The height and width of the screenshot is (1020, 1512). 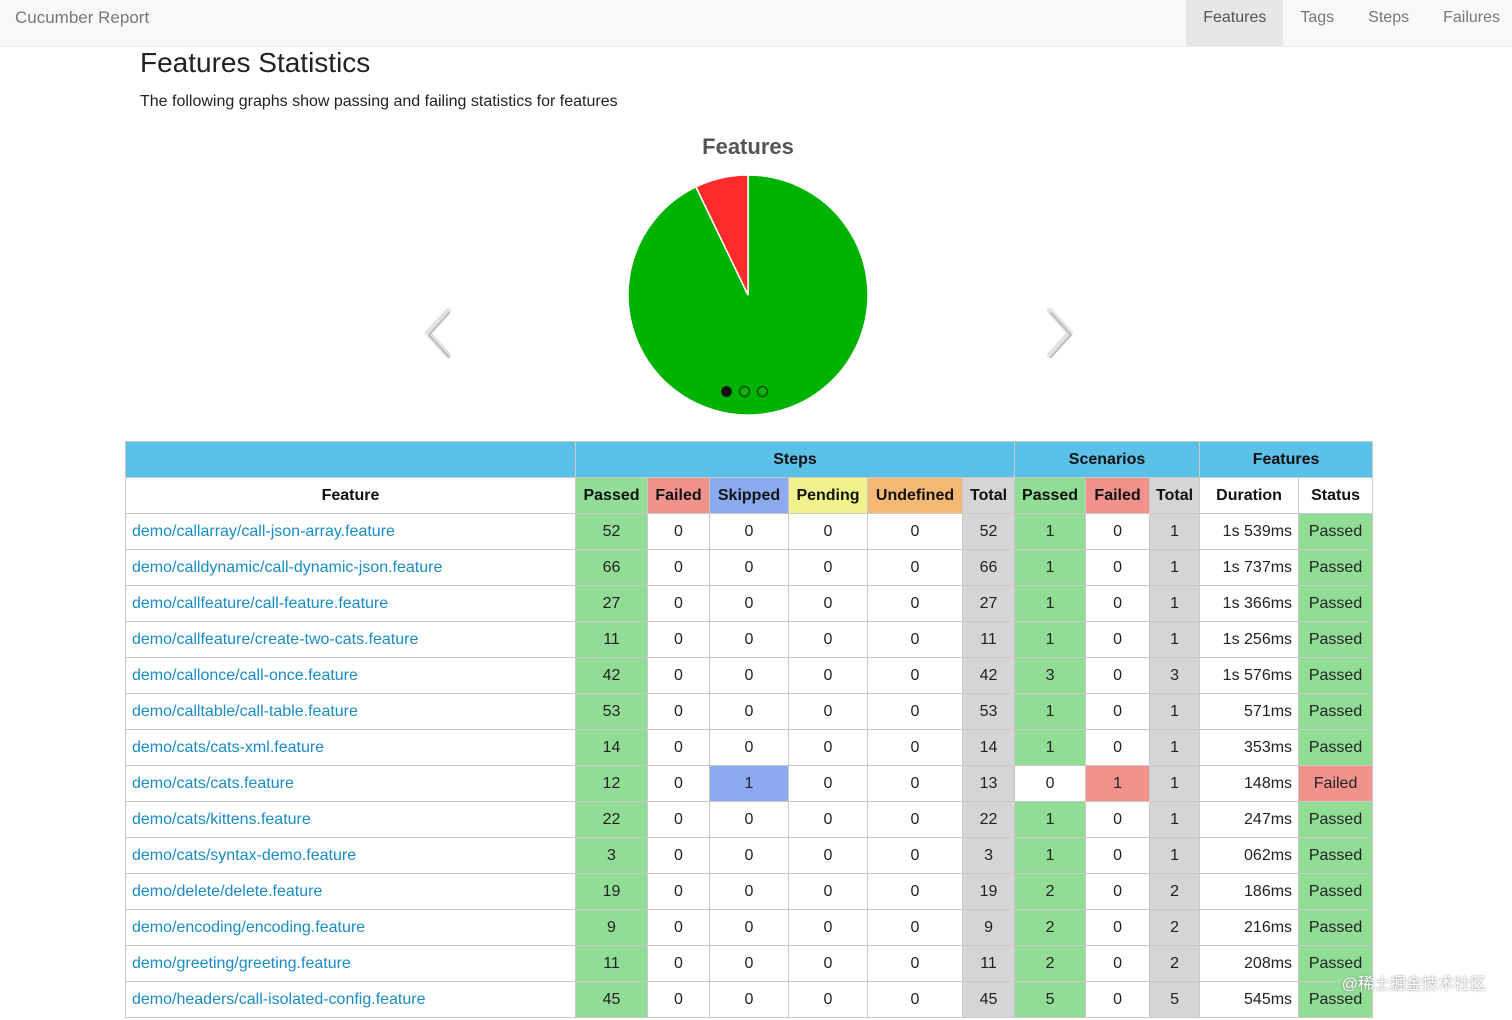 I want to click on carousel-next-arrow-icon, so click(x=1060, y=333).